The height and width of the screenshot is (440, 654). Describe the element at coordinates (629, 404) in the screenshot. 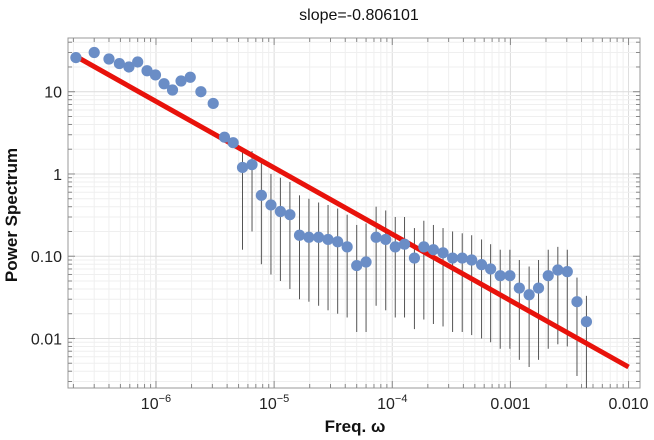

I see `x-tick-label: 0.010` at that location.